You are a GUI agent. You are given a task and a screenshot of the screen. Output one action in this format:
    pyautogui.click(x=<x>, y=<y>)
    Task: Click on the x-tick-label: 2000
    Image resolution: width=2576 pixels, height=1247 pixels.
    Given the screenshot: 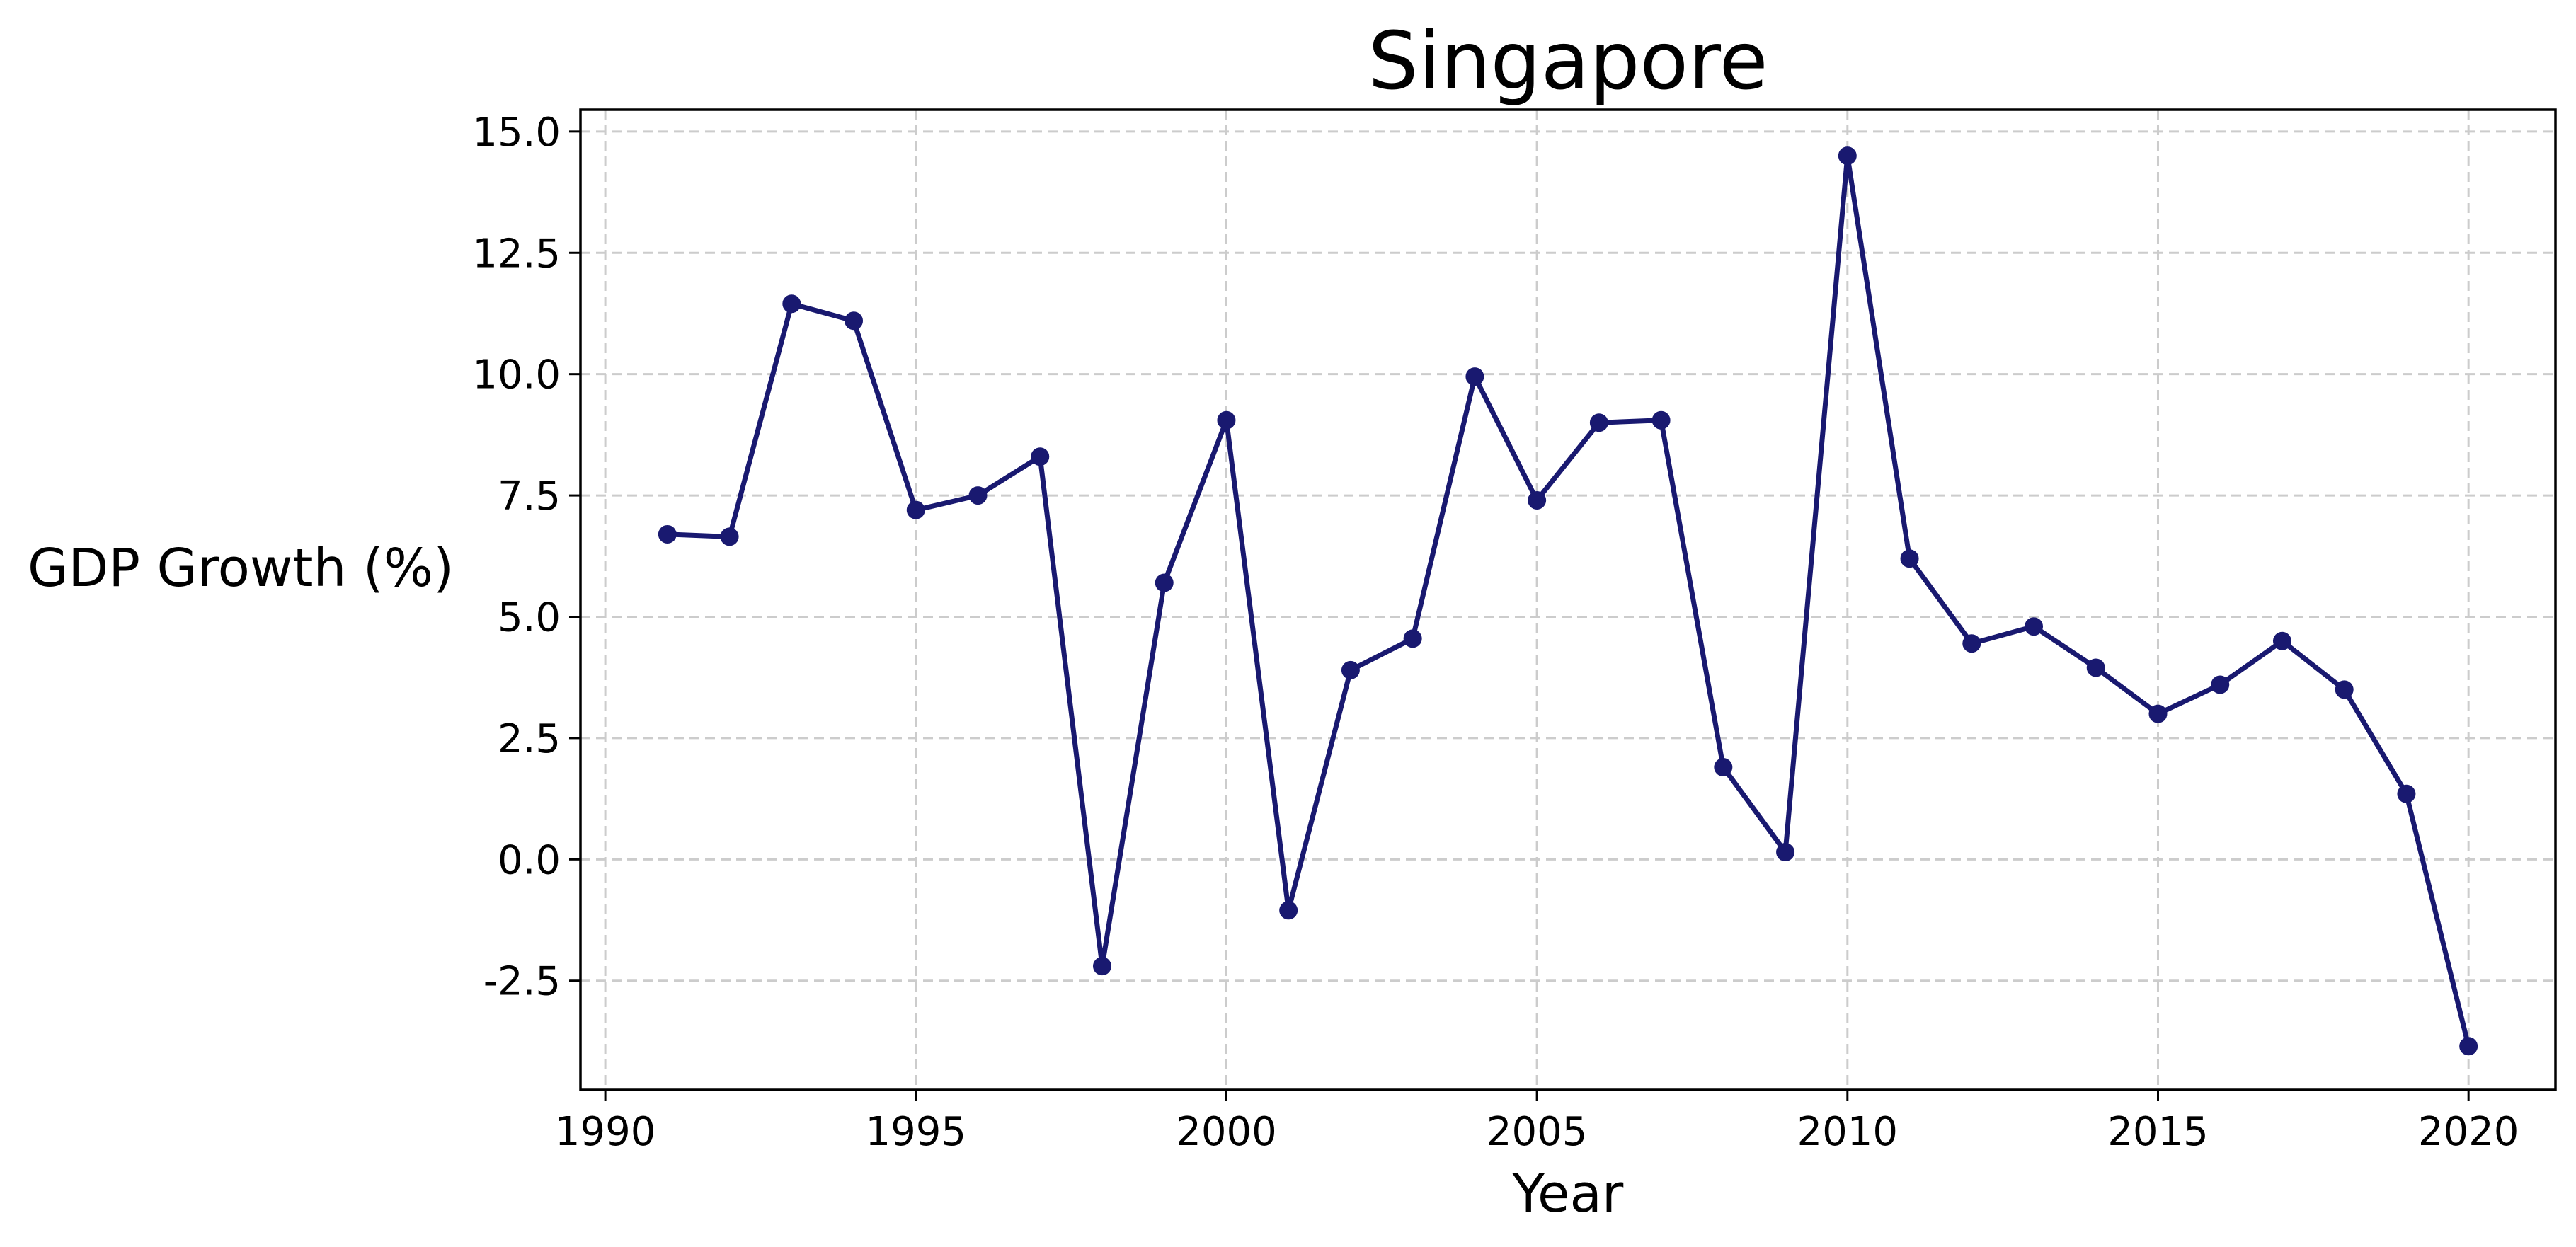 What is the action you would take?
    pyautogui.click(x=1226, y=1132)
    